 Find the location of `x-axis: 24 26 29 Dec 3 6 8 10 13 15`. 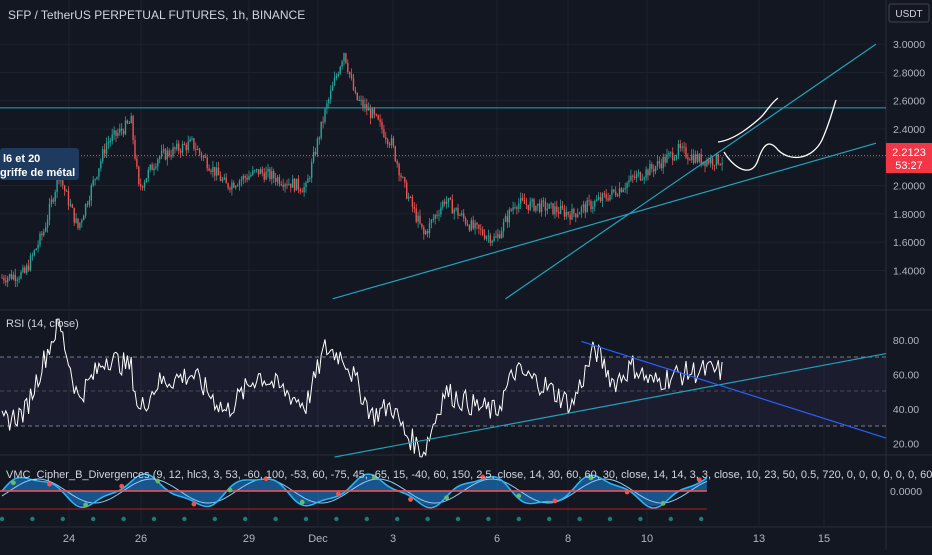

x-axis: 24 26 29 Dec 3 6 8 10 13 15 is located at coordinates (446, 539).